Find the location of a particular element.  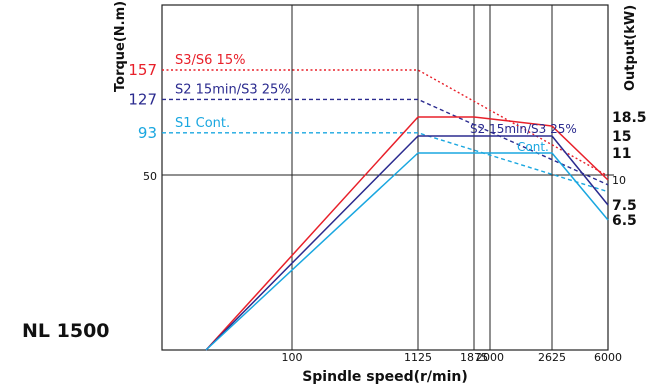

model-label: NL 1500 is located at coordinates (66, 331).